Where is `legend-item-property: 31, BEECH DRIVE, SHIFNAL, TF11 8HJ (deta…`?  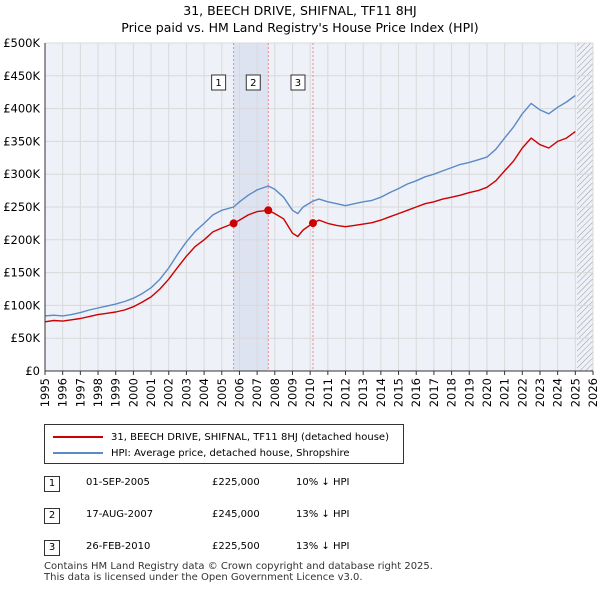 legend-item-property: 31, BEECH DRIVE, SHIFNAL, TF11 8HJ (deta… is located at coordinates (221, 437).